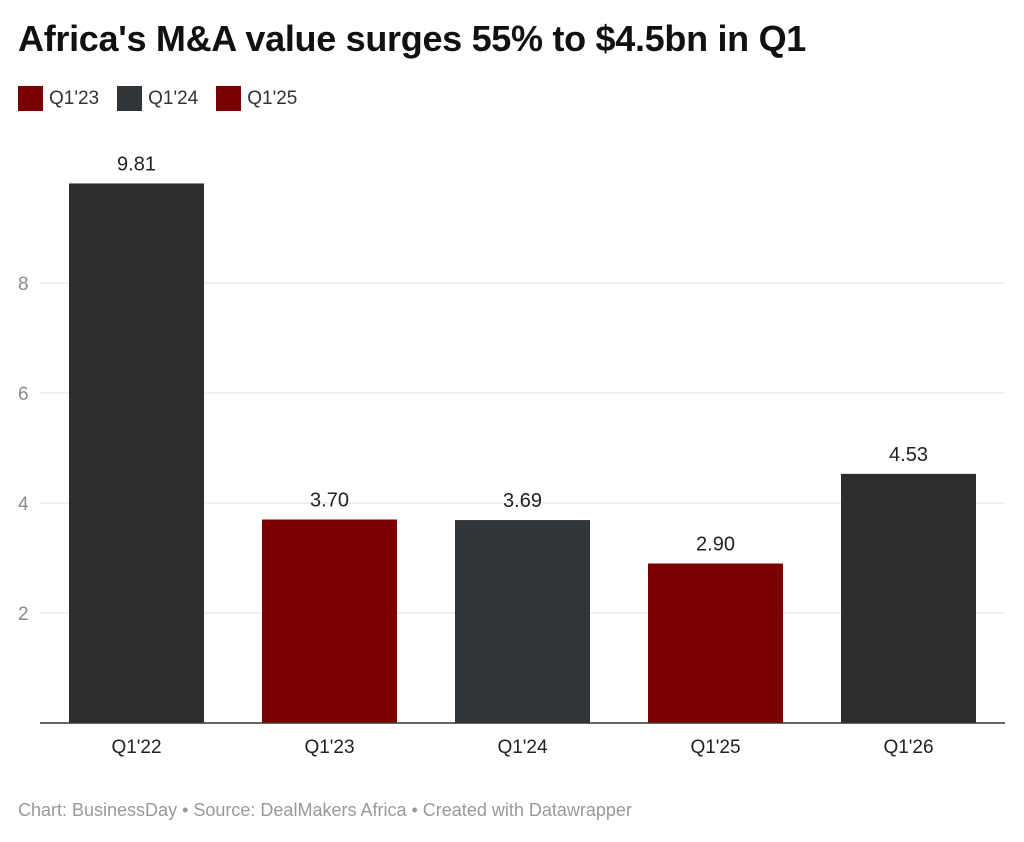 The image size is (1024, 842). I want to click on x-tick-label-q1-25: Q1'25, so click(715, 747).